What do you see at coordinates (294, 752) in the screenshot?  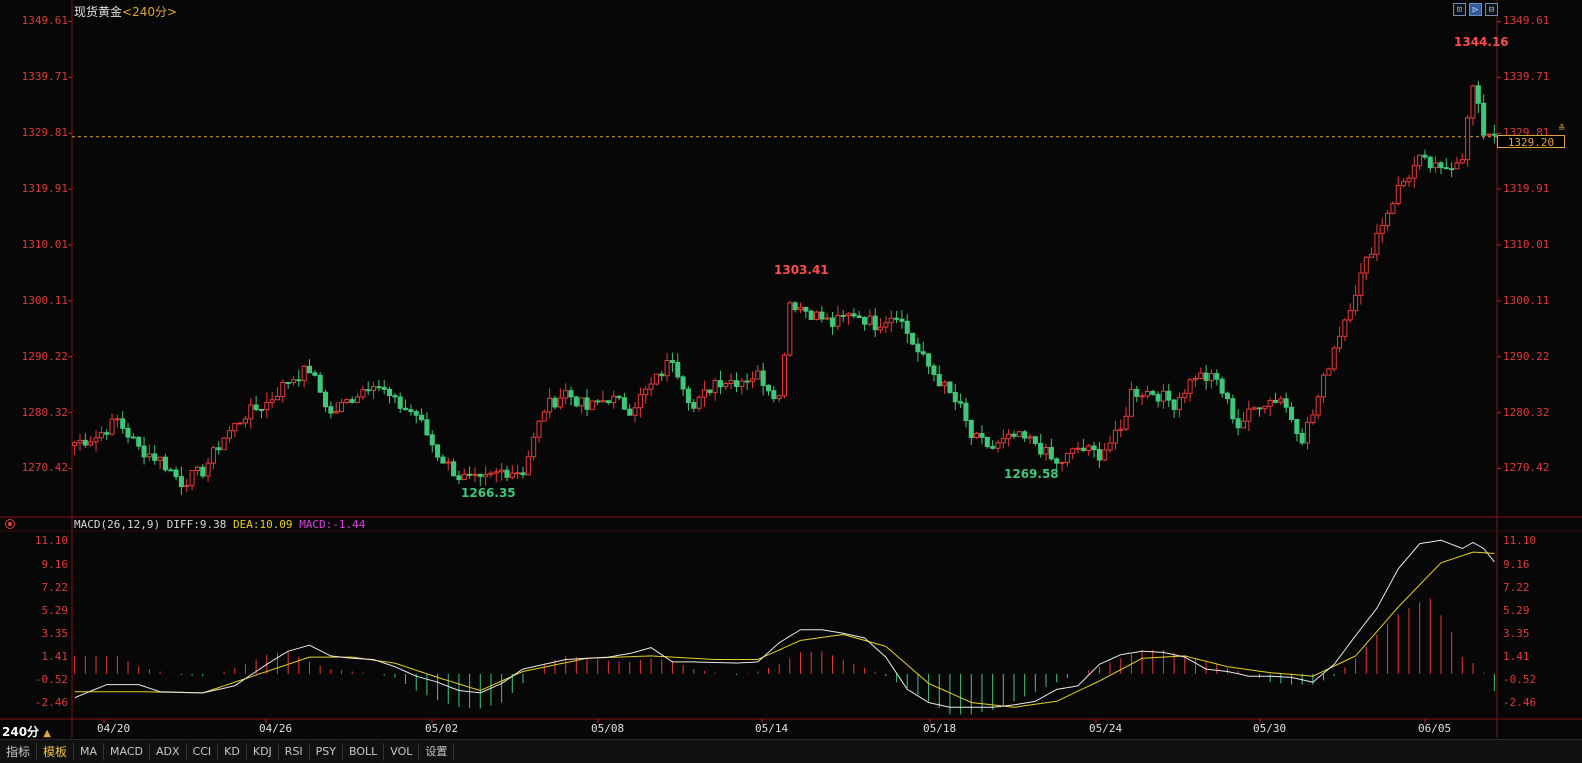 I see `tab-rsi: RSI` at bounding box center [294, 752].